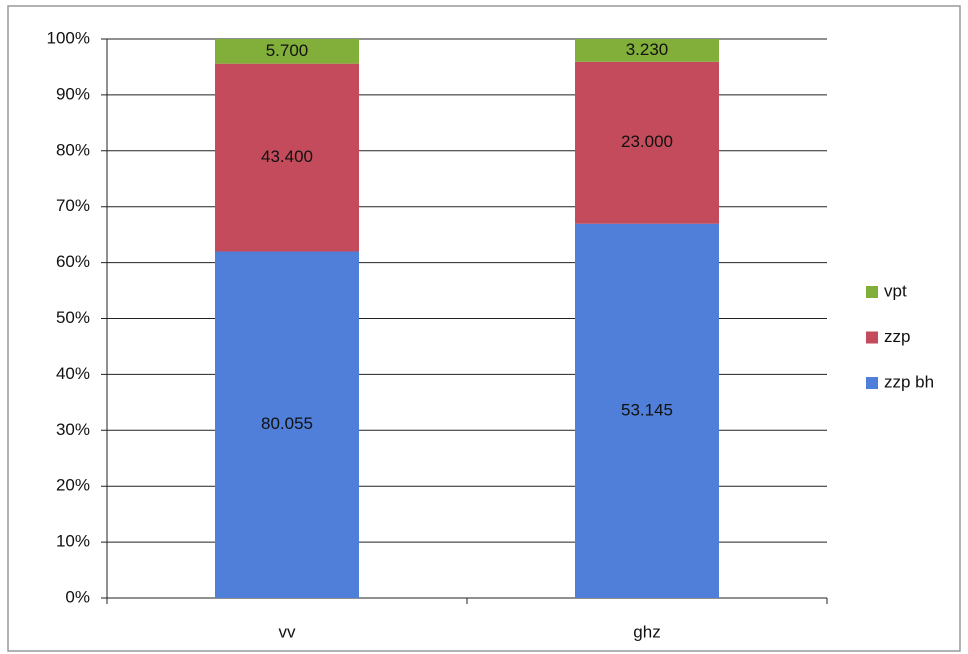 This screenshot has height=654, width=968. I want to click on y-tick-label: 40%, so click(73, 373).